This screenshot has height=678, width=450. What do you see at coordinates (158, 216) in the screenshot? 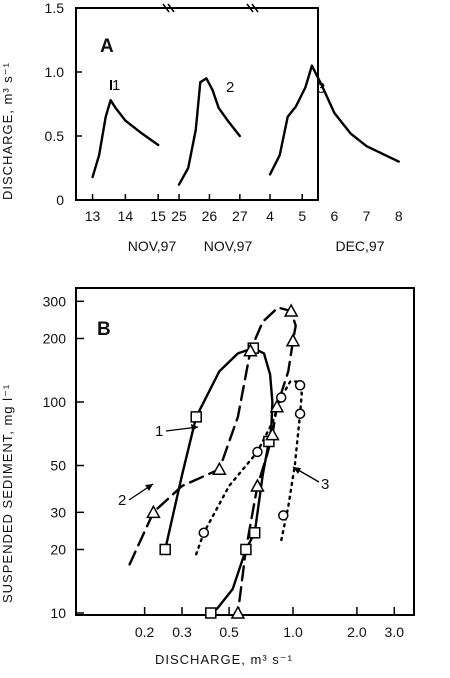
I see `x-tick-label: 15` at bounding box center [158, 216].